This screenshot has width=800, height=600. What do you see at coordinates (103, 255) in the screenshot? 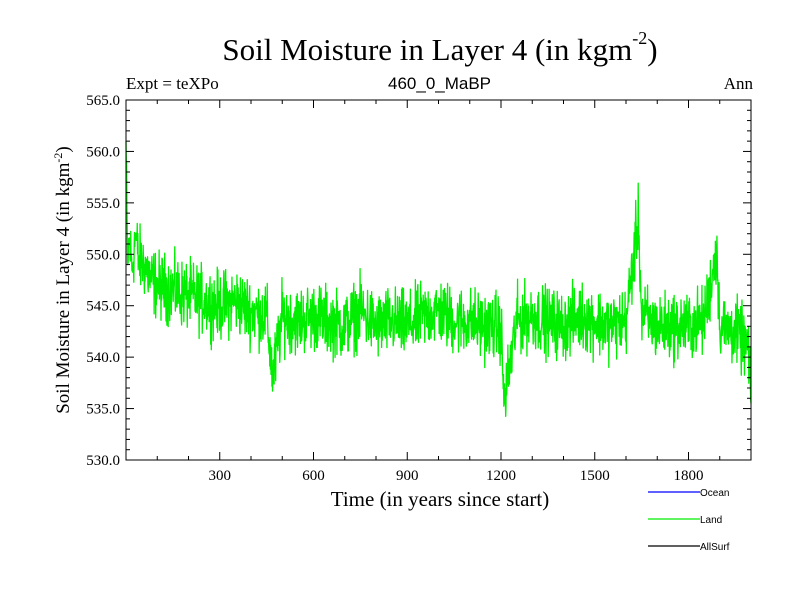
I see `y-tick-label: 550.0` at bounding box center [103, 255].